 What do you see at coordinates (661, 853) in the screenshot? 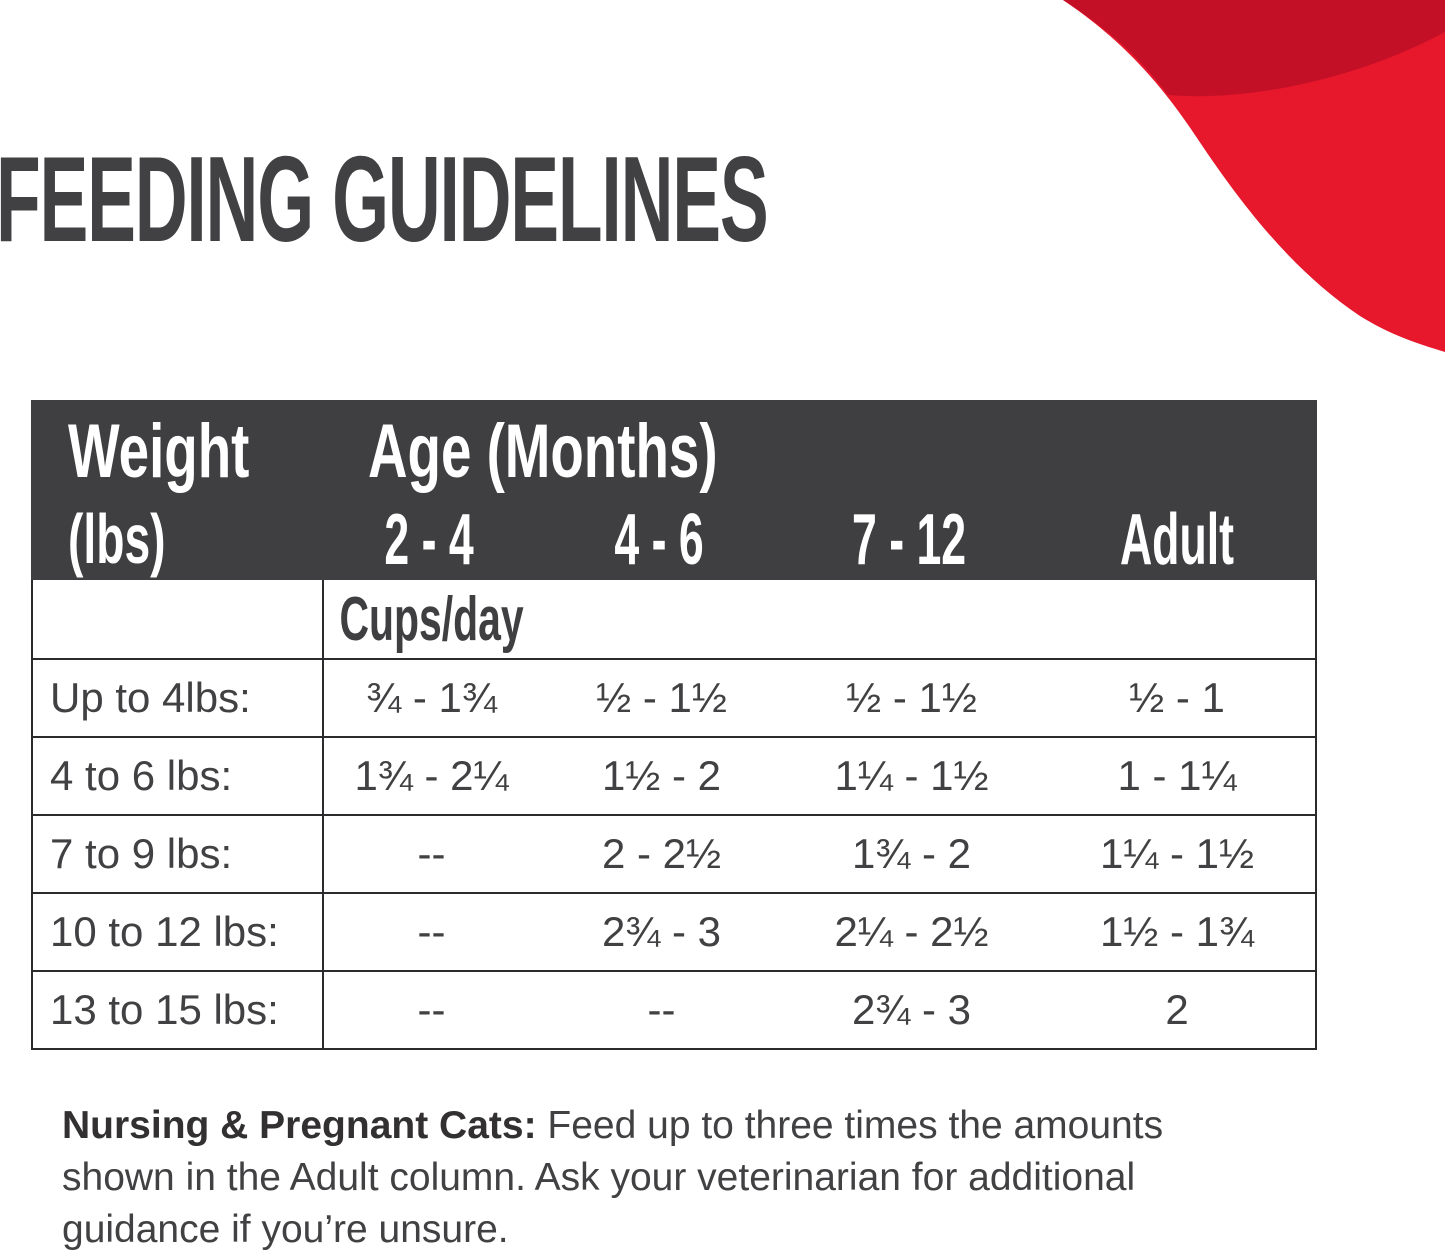
I see `cups-value: 2 - 2½` at bounding box center [661, 853].